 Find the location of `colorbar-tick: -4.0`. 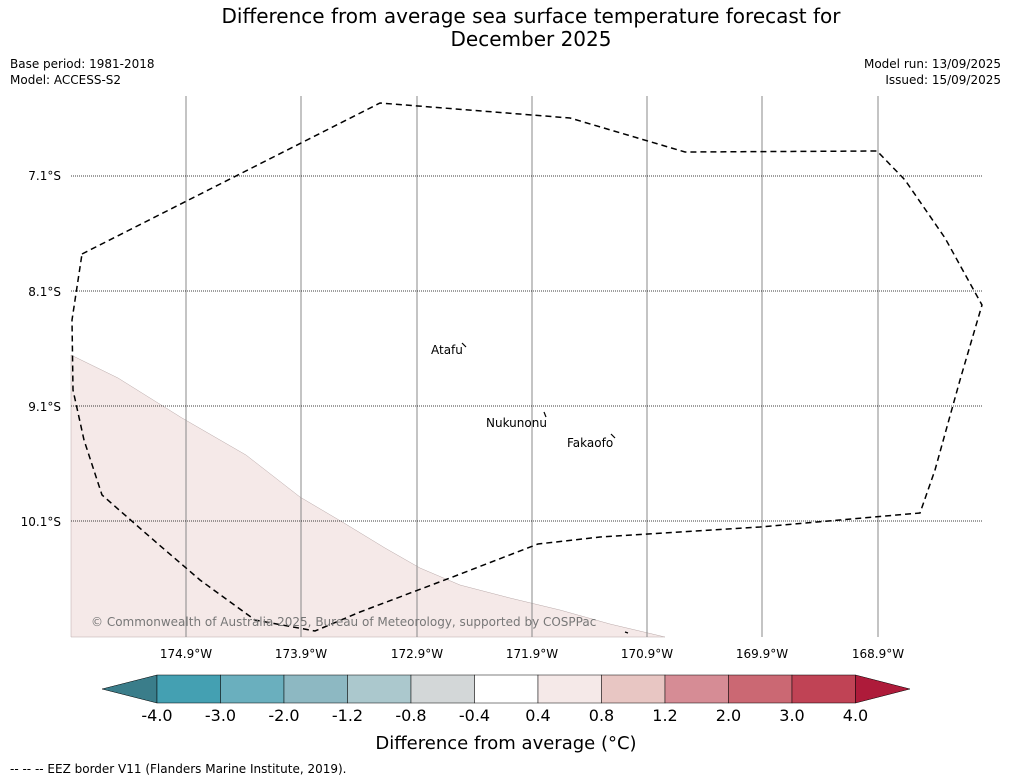

colorbar-tick: -4.0 is located at coordinates (156, 715).